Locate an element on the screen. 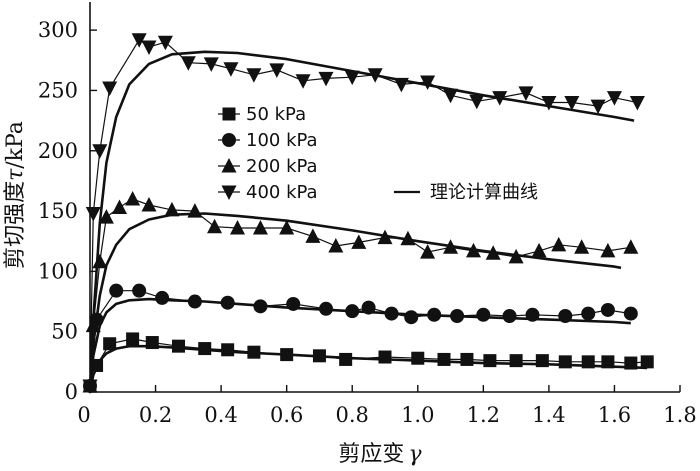  y-tick-label-5: 250 is located at coordinates (58, 90).